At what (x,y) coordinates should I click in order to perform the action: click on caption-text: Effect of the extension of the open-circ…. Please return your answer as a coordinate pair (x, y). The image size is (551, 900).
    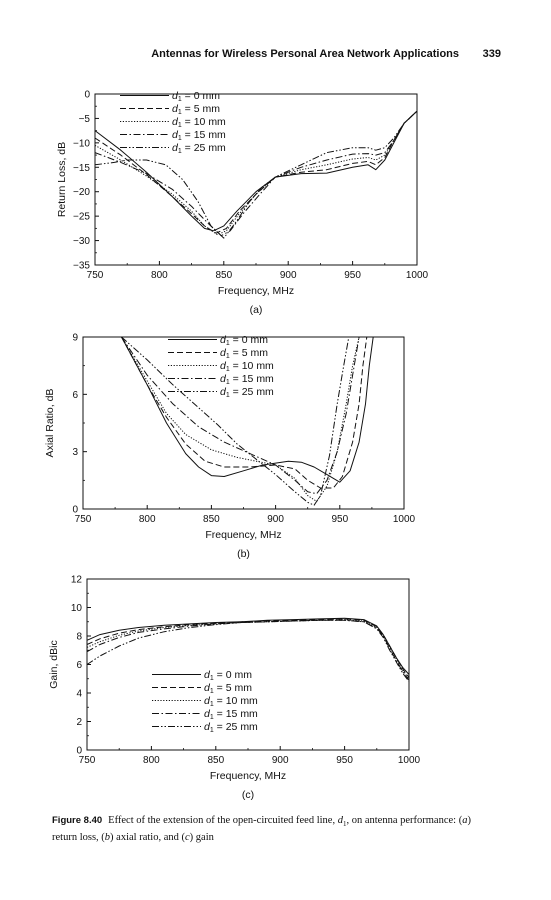
    Looking at the image, I should click on (261, 829).